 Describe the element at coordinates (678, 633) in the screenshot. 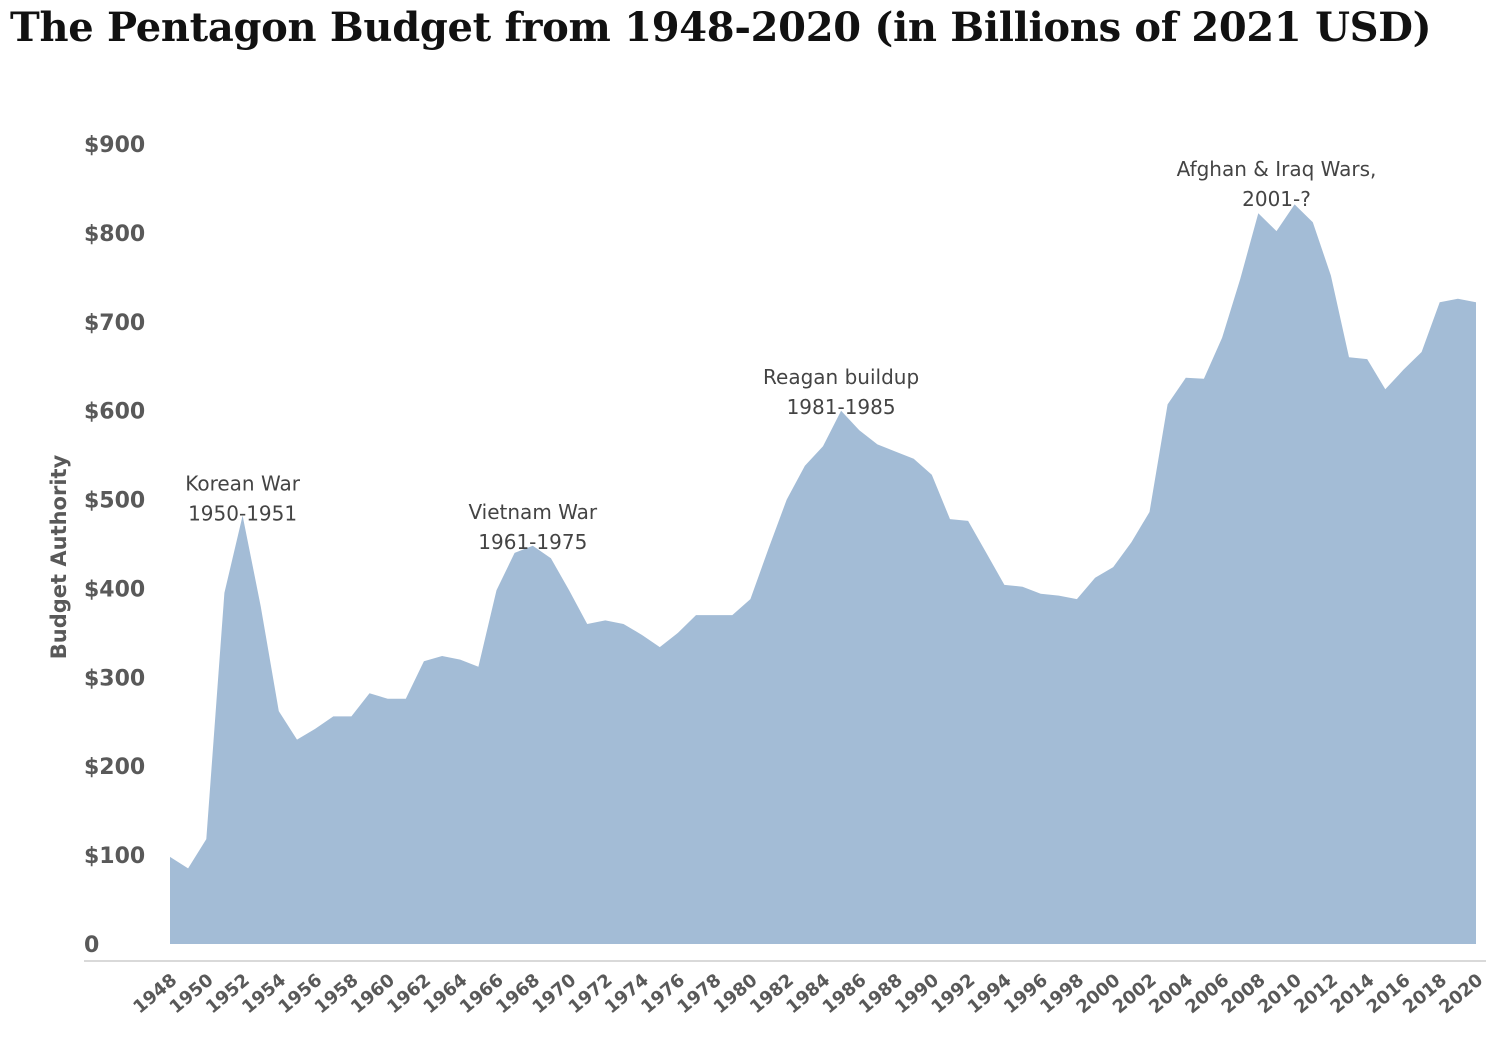

I see `data-point-1976` at that location.